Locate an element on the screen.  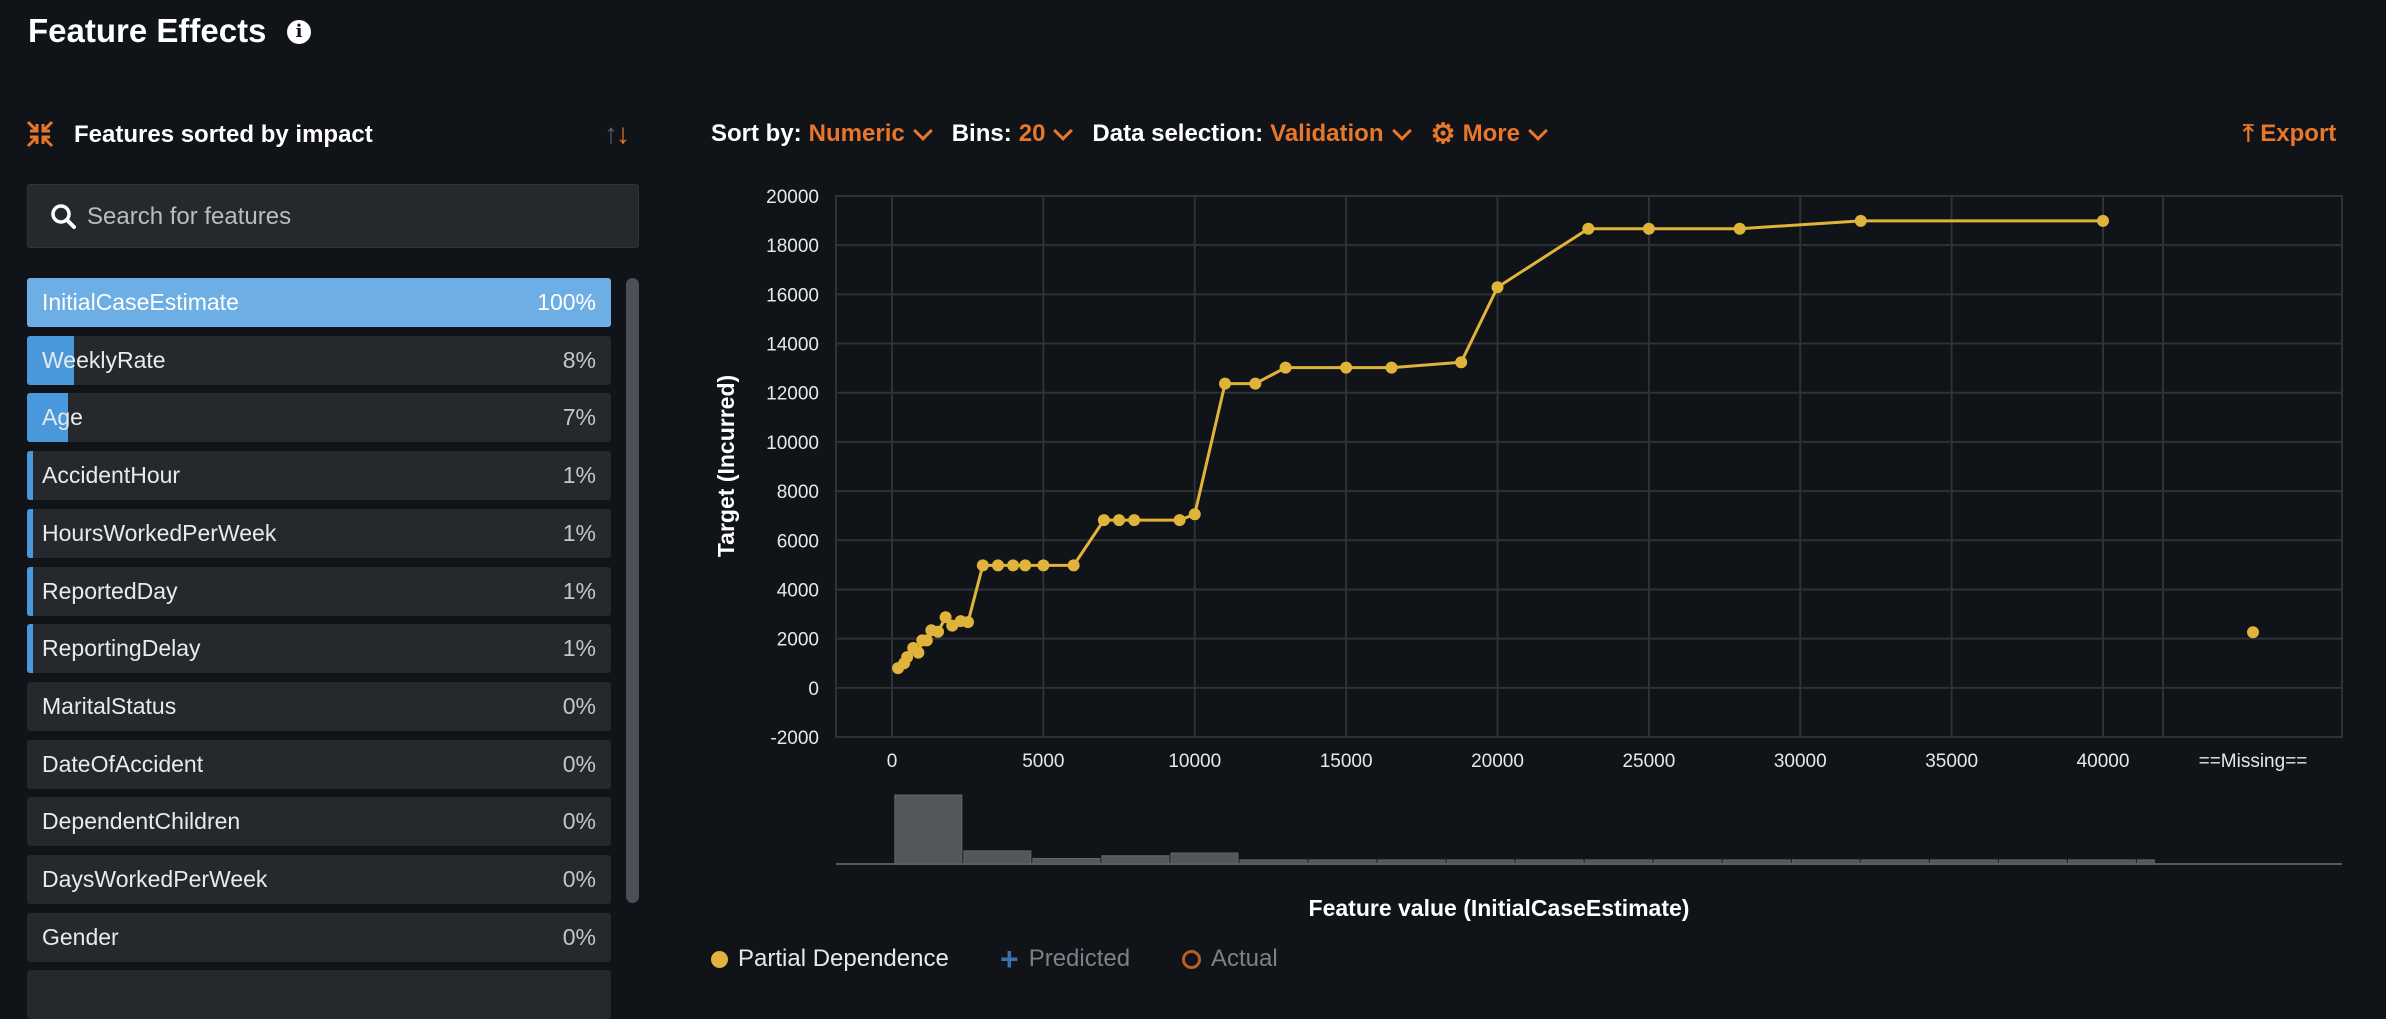
upload-icon: ⤒ is located at coordinates (2248, 133).